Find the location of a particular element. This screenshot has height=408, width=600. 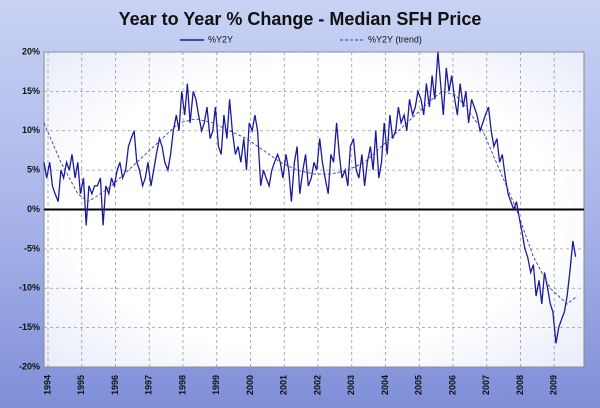

y-tick-label: 20% is located at coordinates (31, 51).